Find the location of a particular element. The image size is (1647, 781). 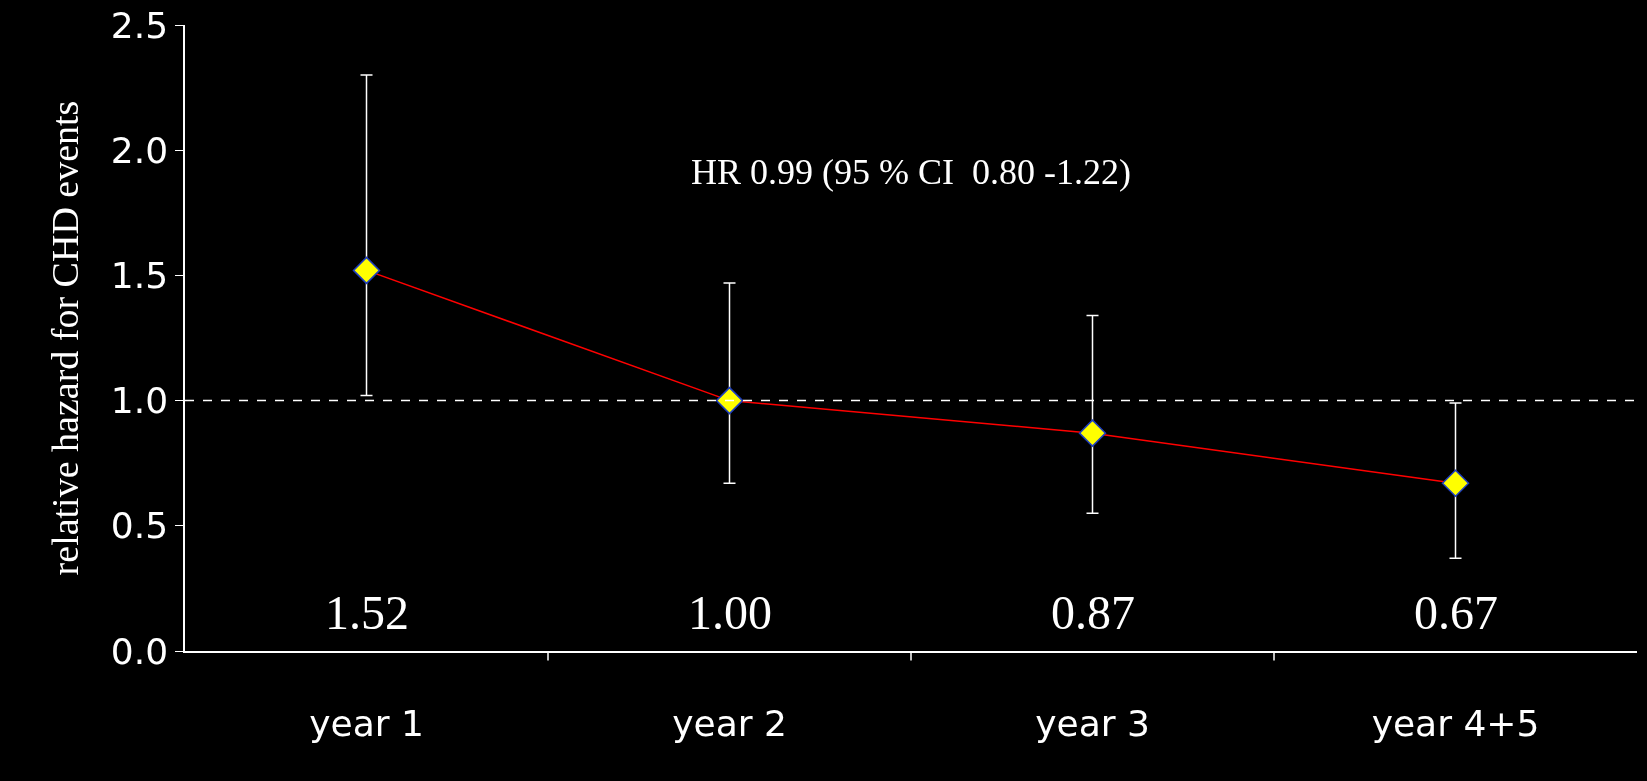

annotation: HR 0.99 (95 % CI 0.80 -1.22) is located at coordinates (911, 172).